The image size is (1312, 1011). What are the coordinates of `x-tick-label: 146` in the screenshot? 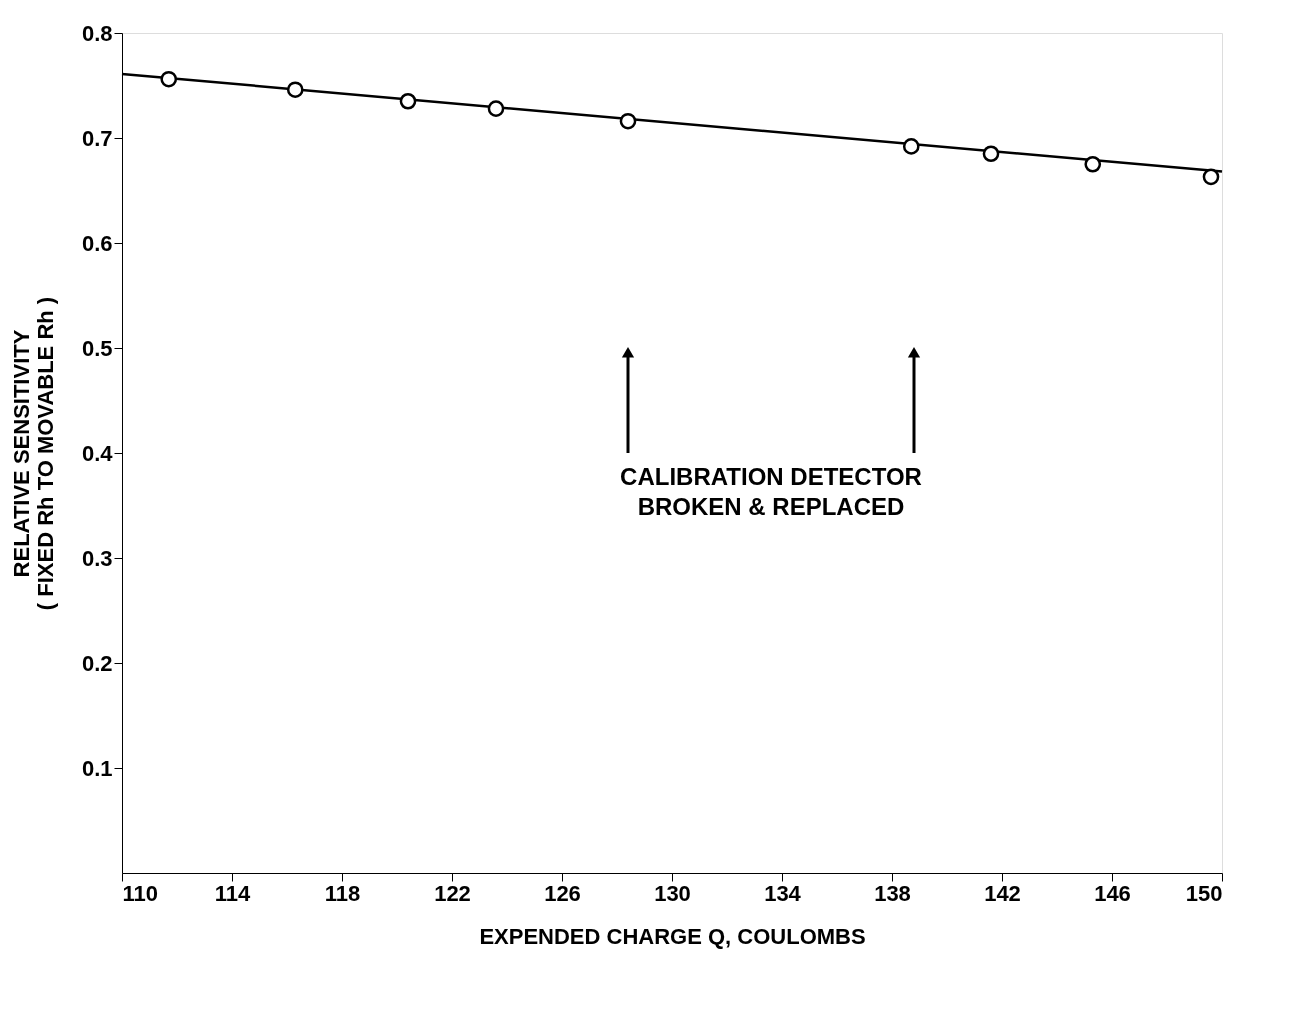 It's located at (1112, 893).